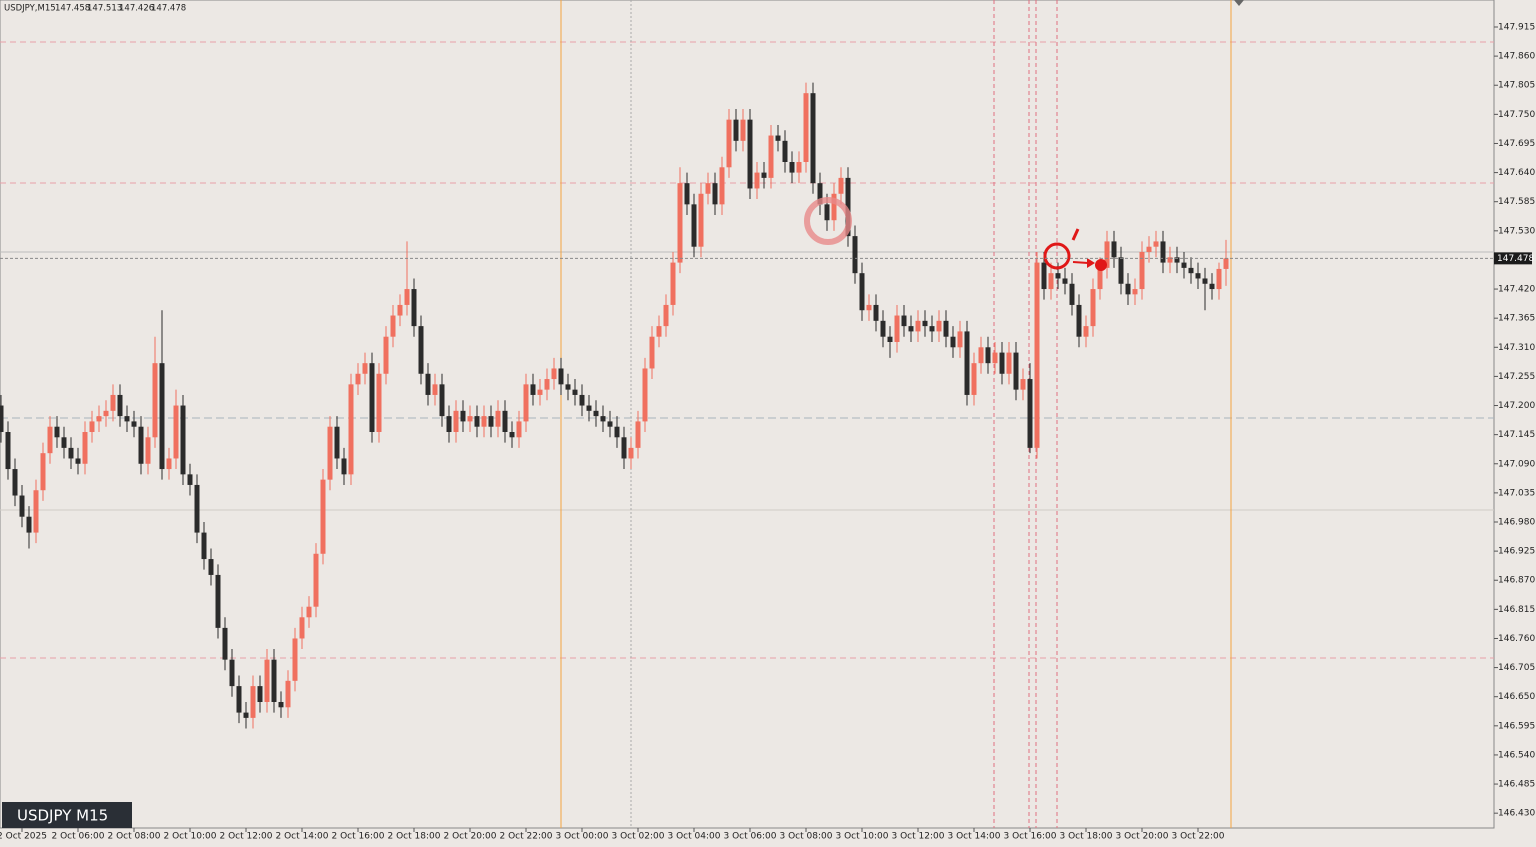 The width and height of the screenshot is (1536, 847). Describe the element at coordinates (1516, 581) in the screenshot. I see `y-tick-label: 146.870` at that location.